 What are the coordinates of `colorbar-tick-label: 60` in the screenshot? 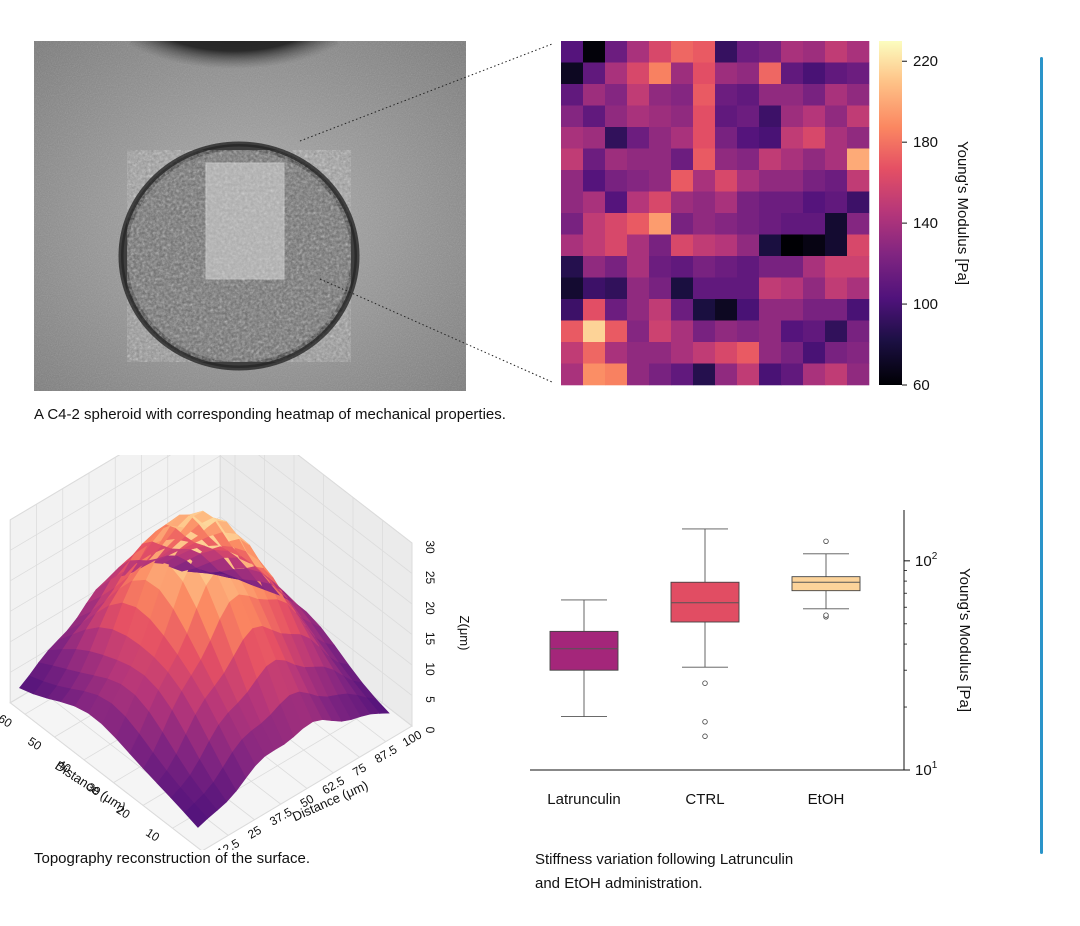 It's located at (921, 385).